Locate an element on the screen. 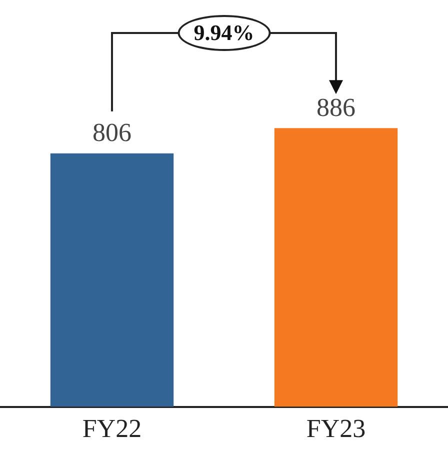 This screenshot has width=448, height=458. data-label: 886 is located at coordinates (336, 107).